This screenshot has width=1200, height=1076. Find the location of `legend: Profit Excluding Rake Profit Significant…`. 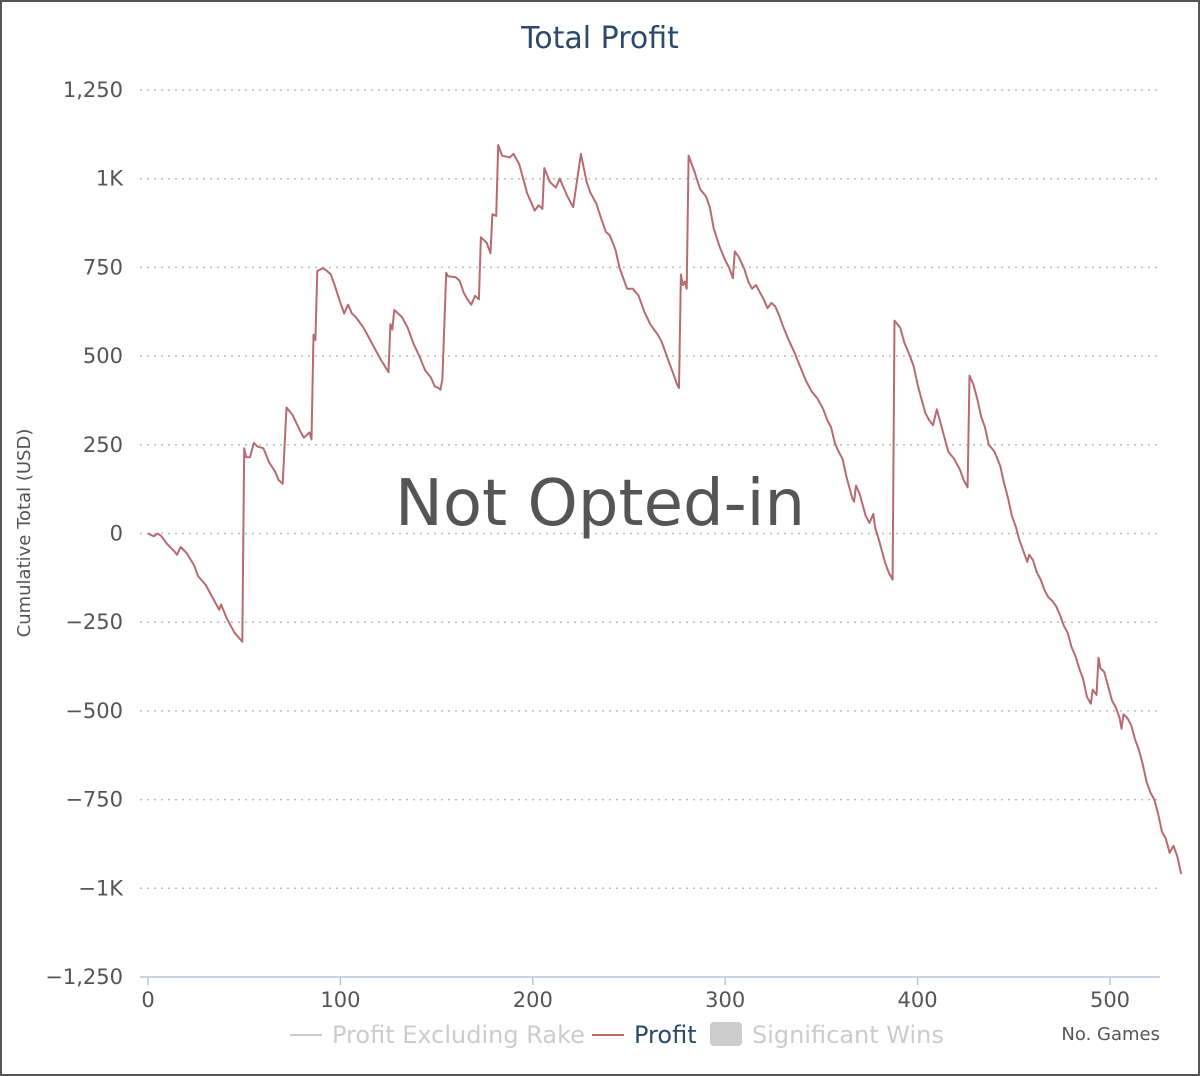

legend: Profit Excluding Rake Profit Significant… is located at coordinates (617, 1035).